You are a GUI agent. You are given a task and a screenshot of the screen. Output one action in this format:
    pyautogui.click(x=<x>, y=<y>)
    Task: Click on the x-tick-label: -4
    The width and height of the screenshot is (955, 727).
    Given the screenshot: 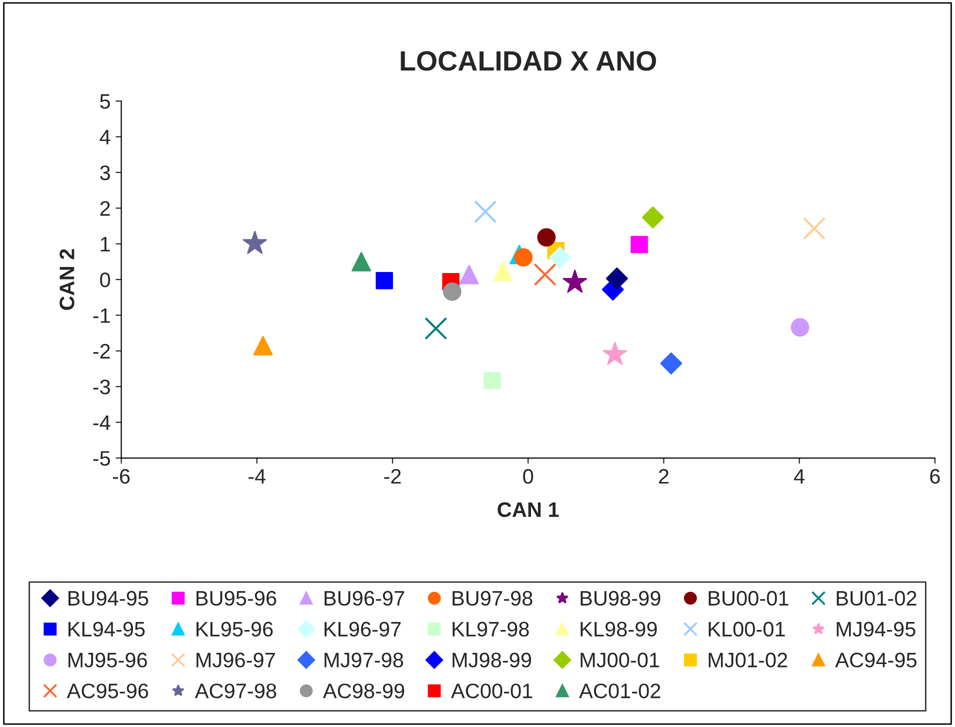 What is the action you would take?
    pyautogui.click(x=257, y=476)
    